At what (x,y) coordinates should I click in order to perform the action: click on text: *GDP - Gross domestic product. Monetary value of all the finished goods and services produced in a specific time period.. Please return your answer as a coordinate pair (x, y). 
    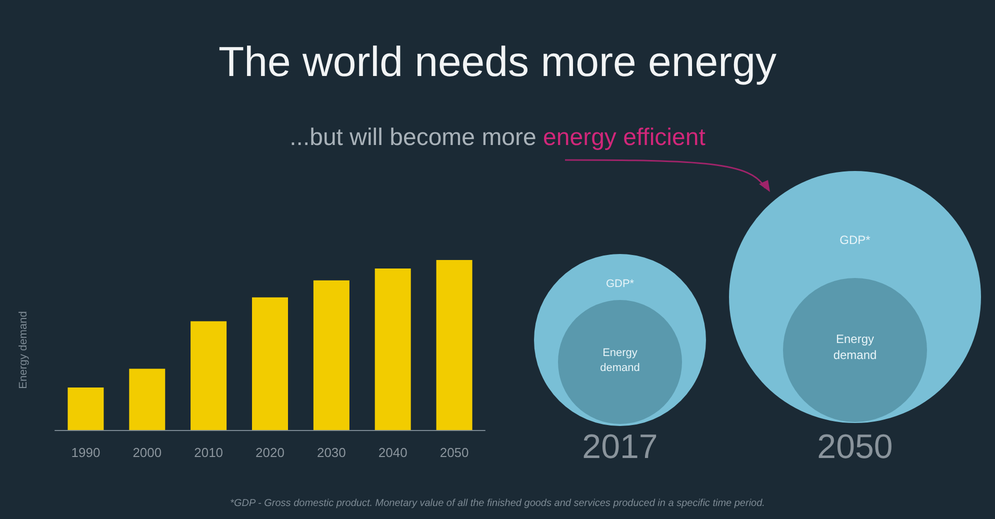
    Looking at the image, I should click on (497, 503).